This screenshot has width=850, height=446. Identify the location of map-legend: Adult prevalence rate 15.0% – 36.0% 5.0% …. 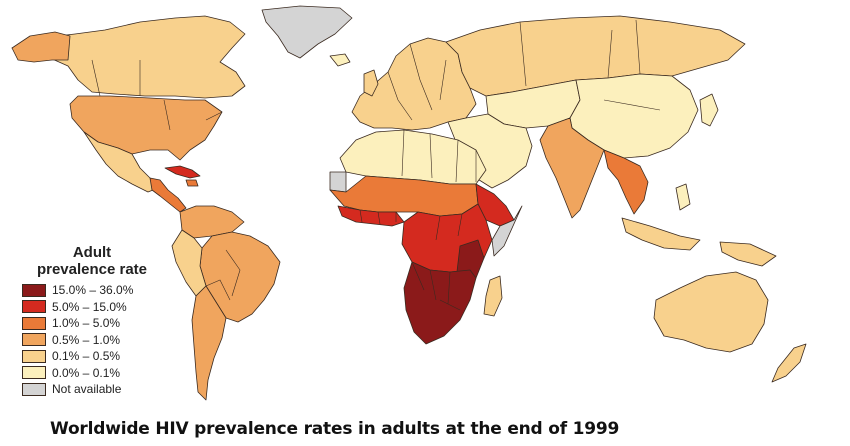
(102, 321).